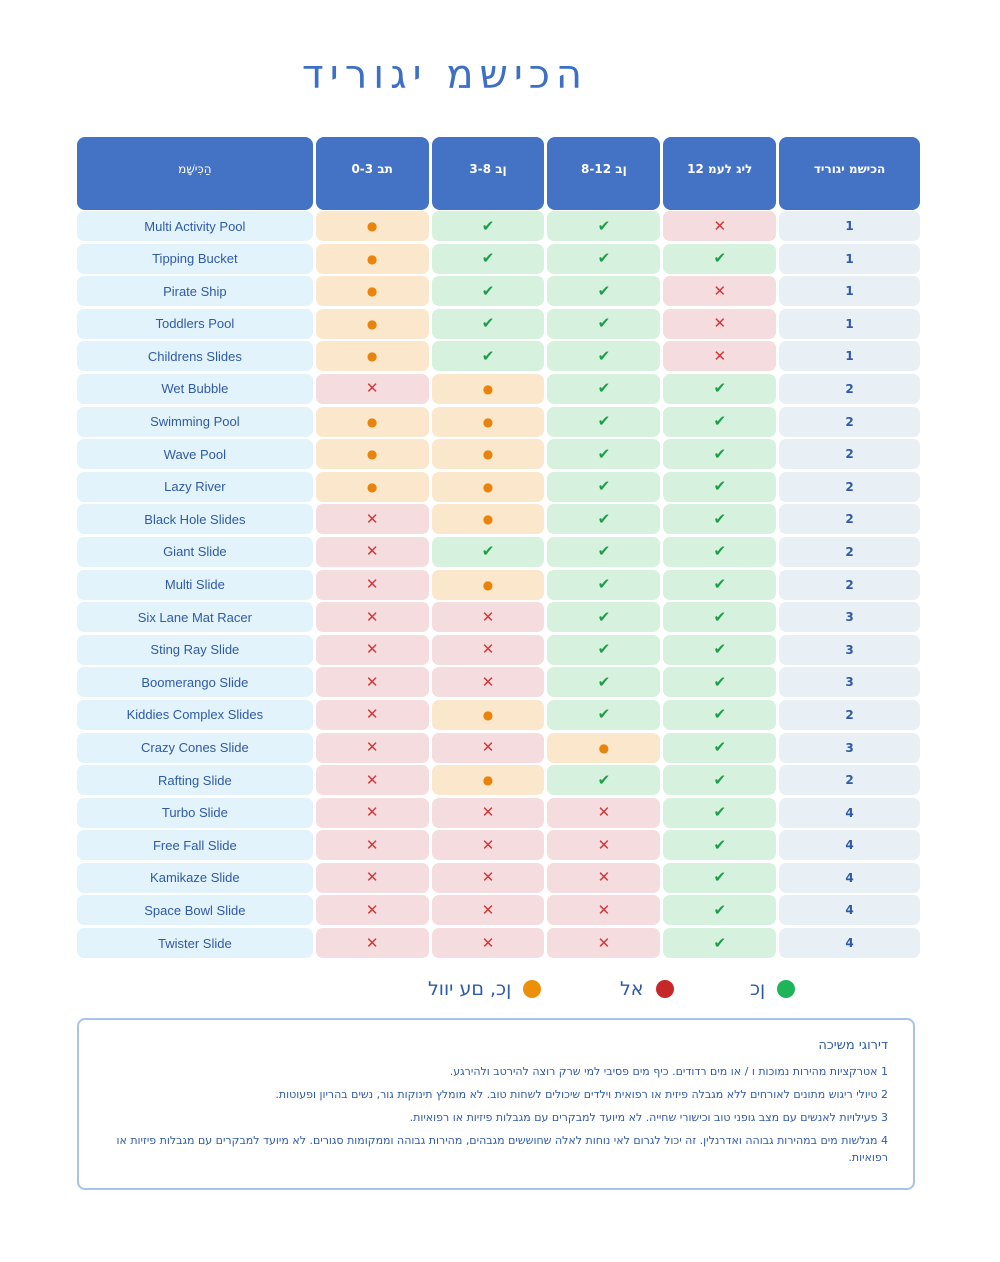 The image size is (1000, 1262). I want to click on attraction-name: Kamikaze Slide, so click(195, 877).